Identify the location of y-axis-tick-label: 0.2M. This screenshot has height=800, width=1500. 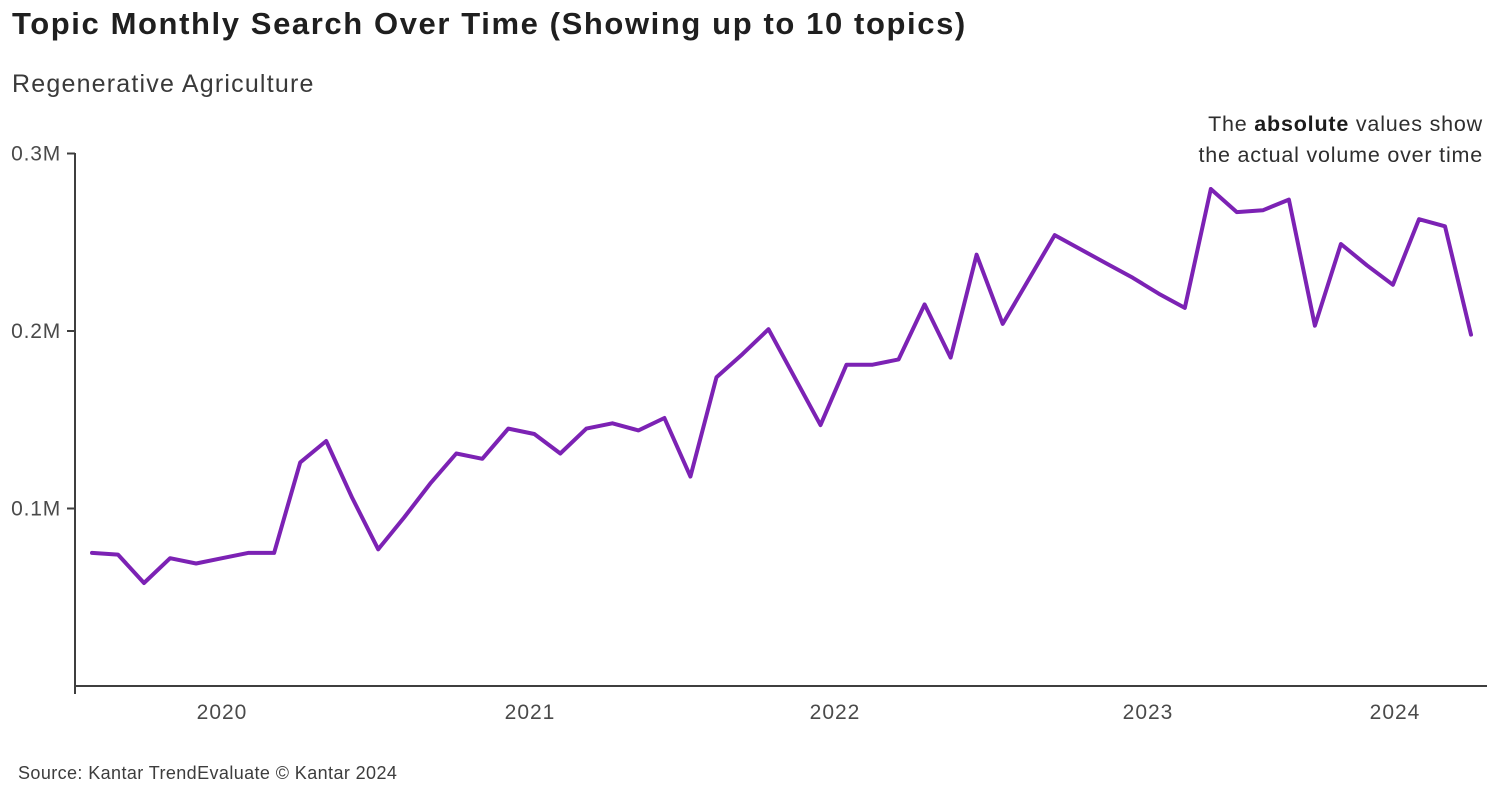
(36, 331).